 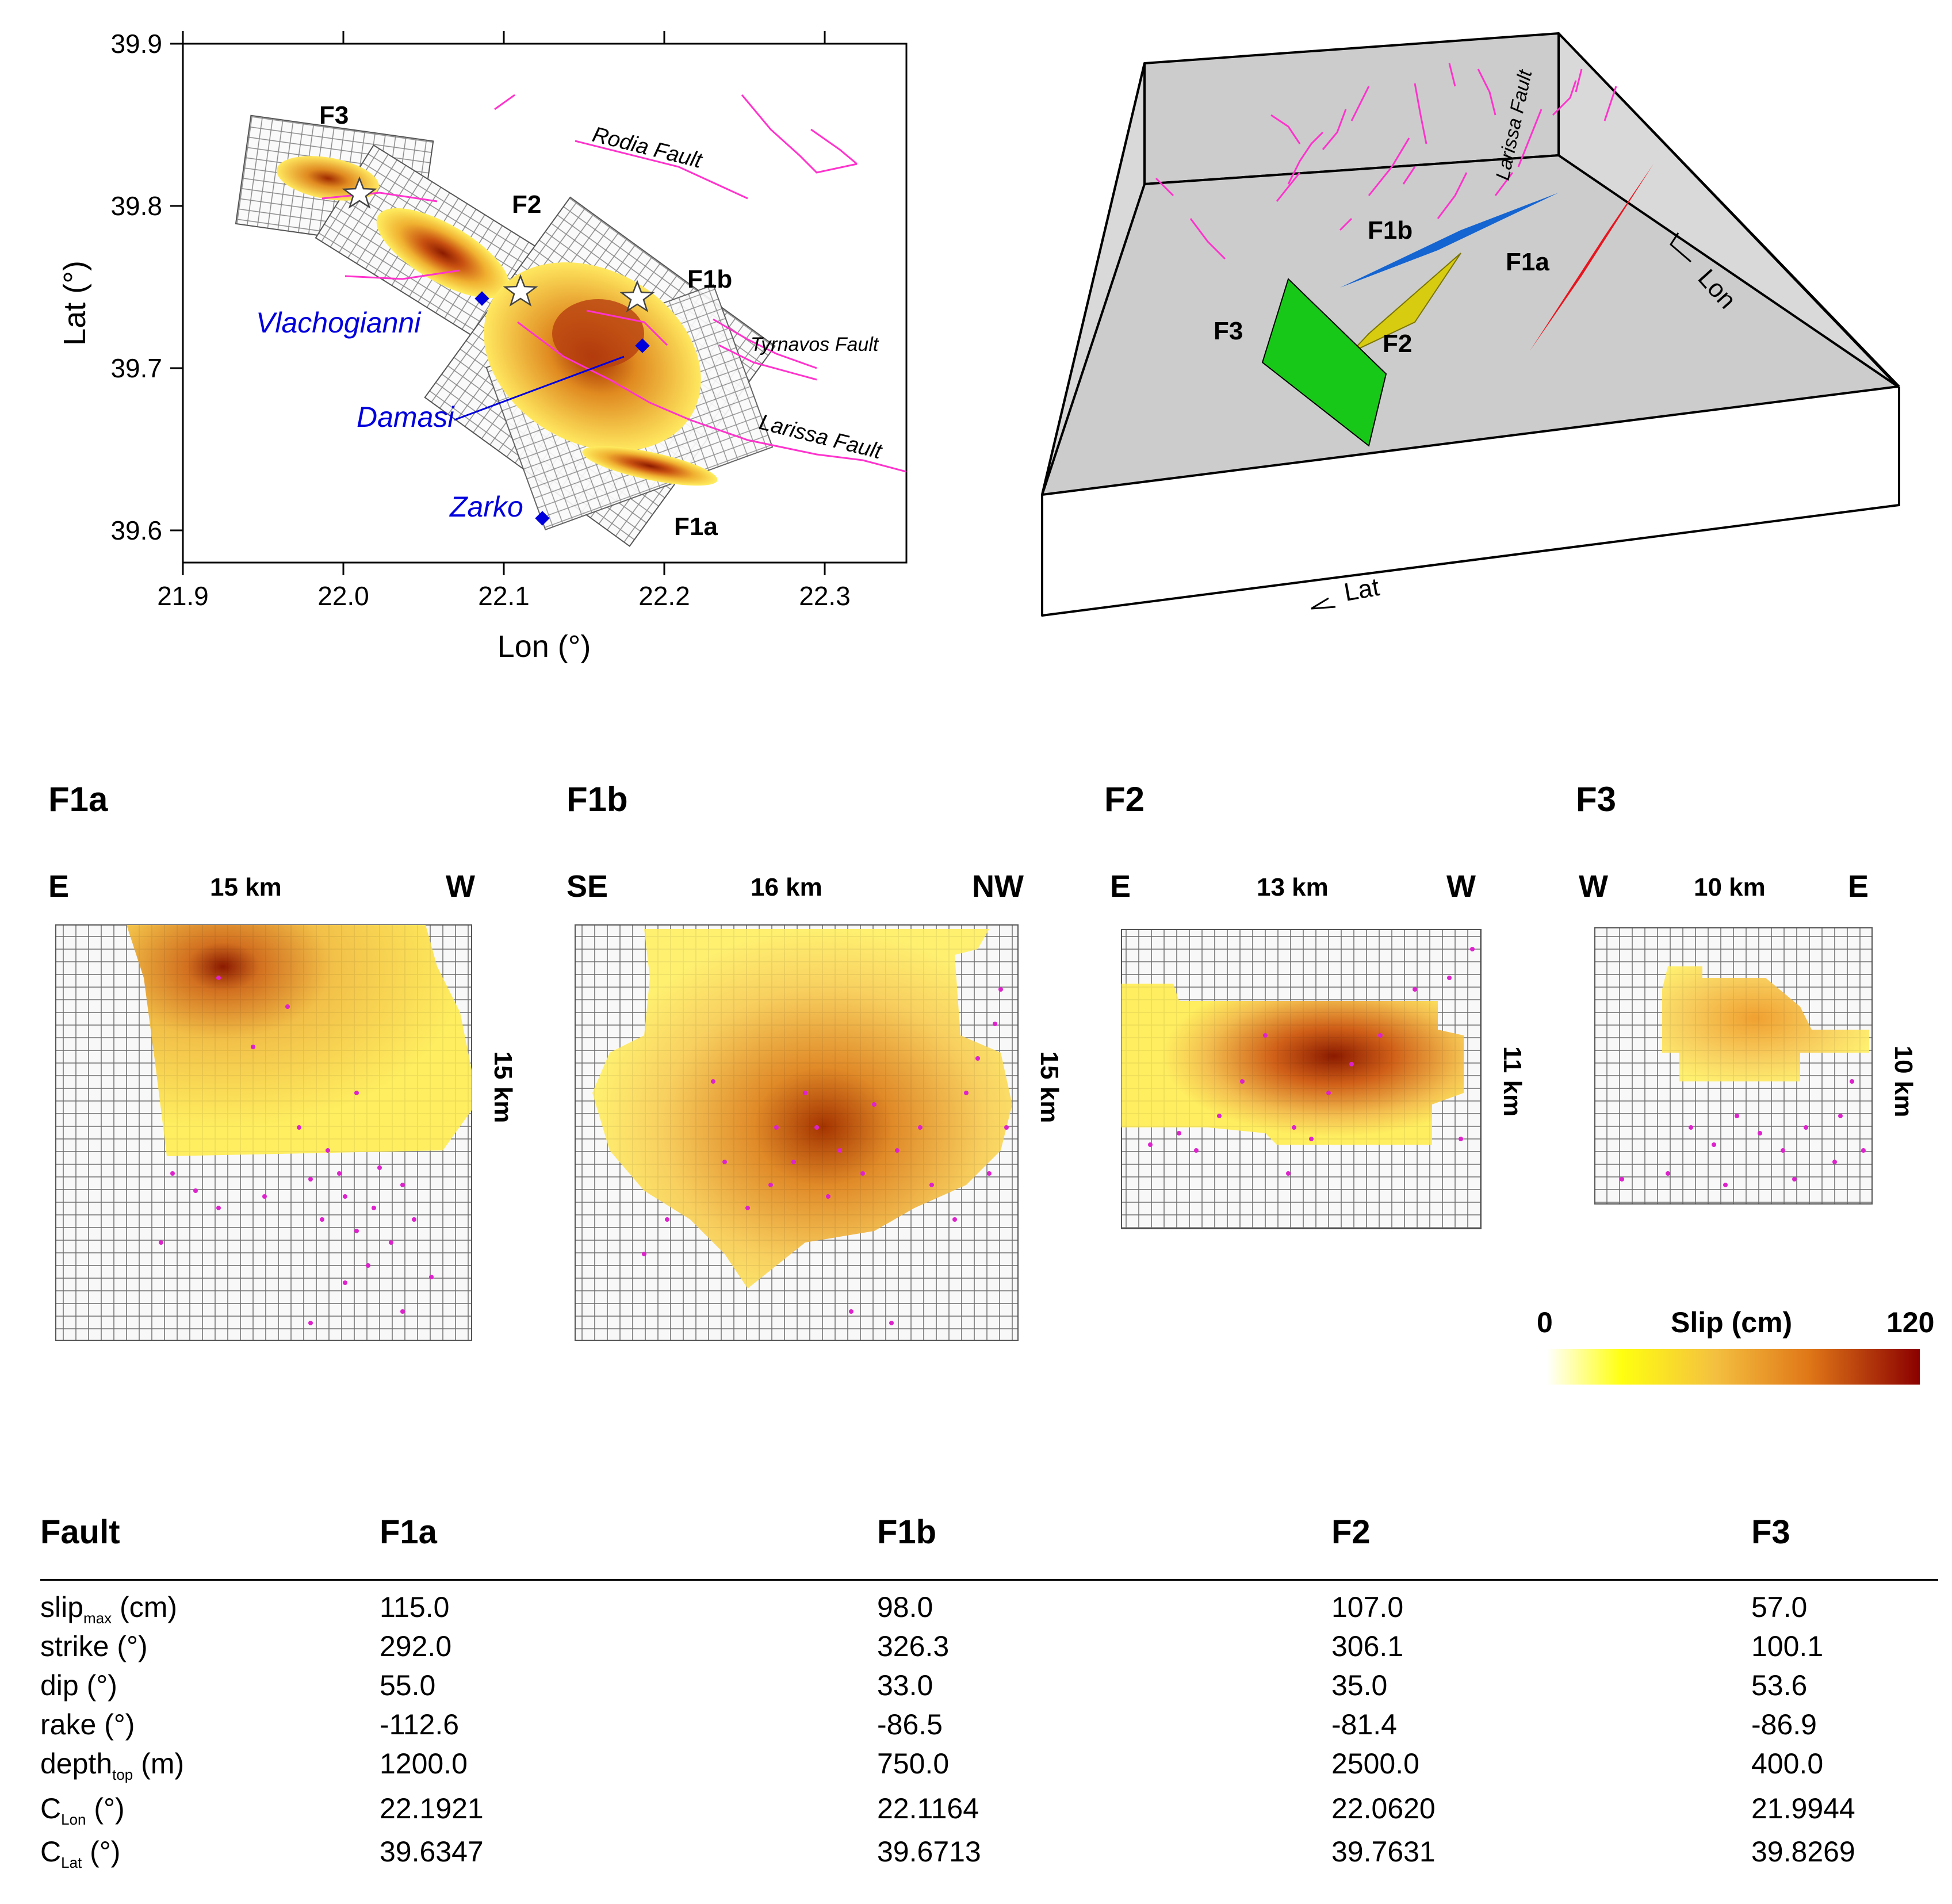 What do you see at coordinates (1449, 240) in the screenshot?
I see `fault-plane-f1b` at bounding box center [1449, 240].